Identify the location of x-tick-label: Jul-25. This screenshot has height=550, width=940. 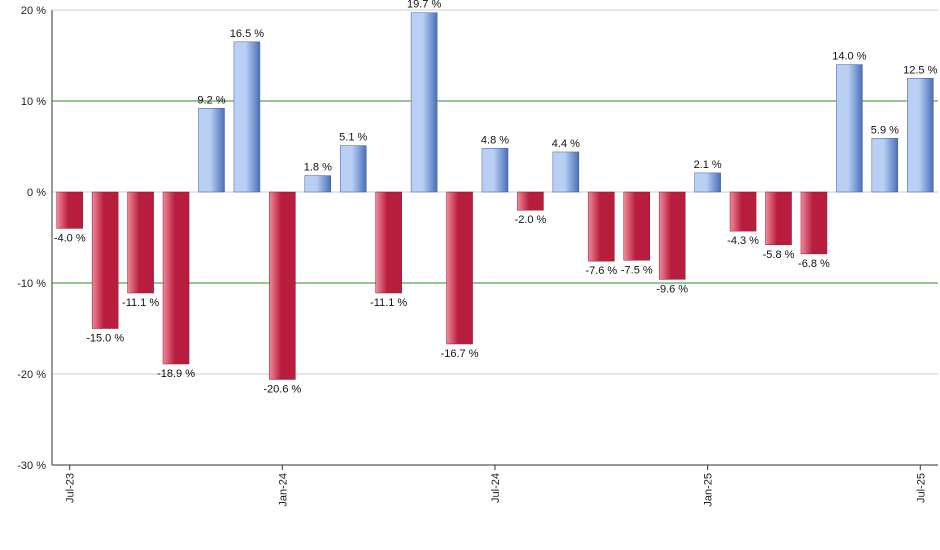
(921, 488).